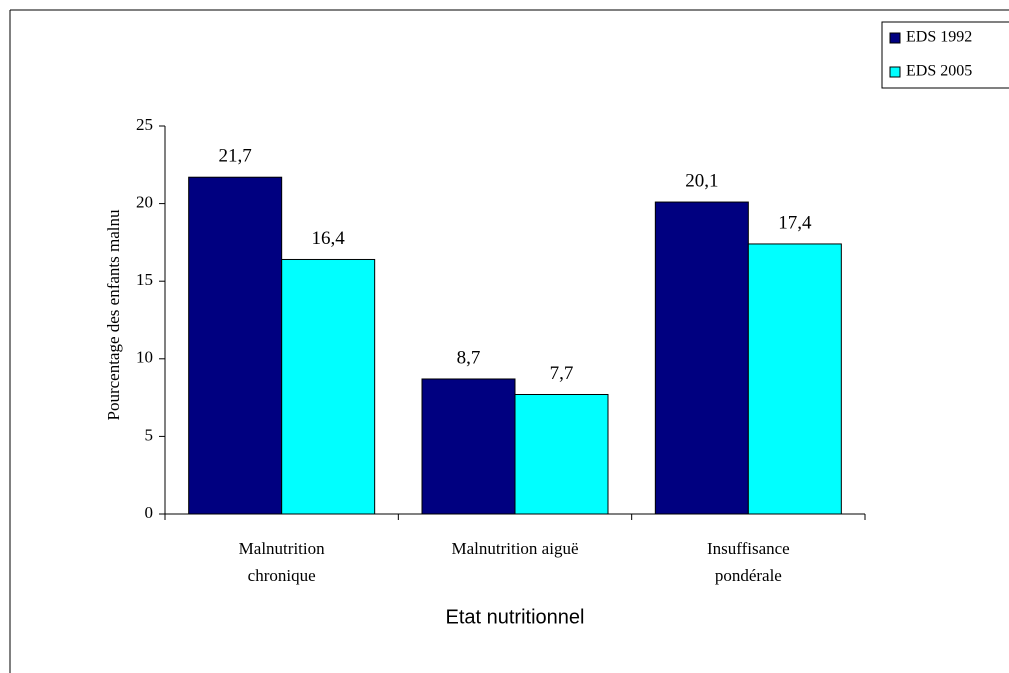 The height and width of the screenshot is (673, 1009). I want to click on legend-label: EDS 1992, so click(939, 37).